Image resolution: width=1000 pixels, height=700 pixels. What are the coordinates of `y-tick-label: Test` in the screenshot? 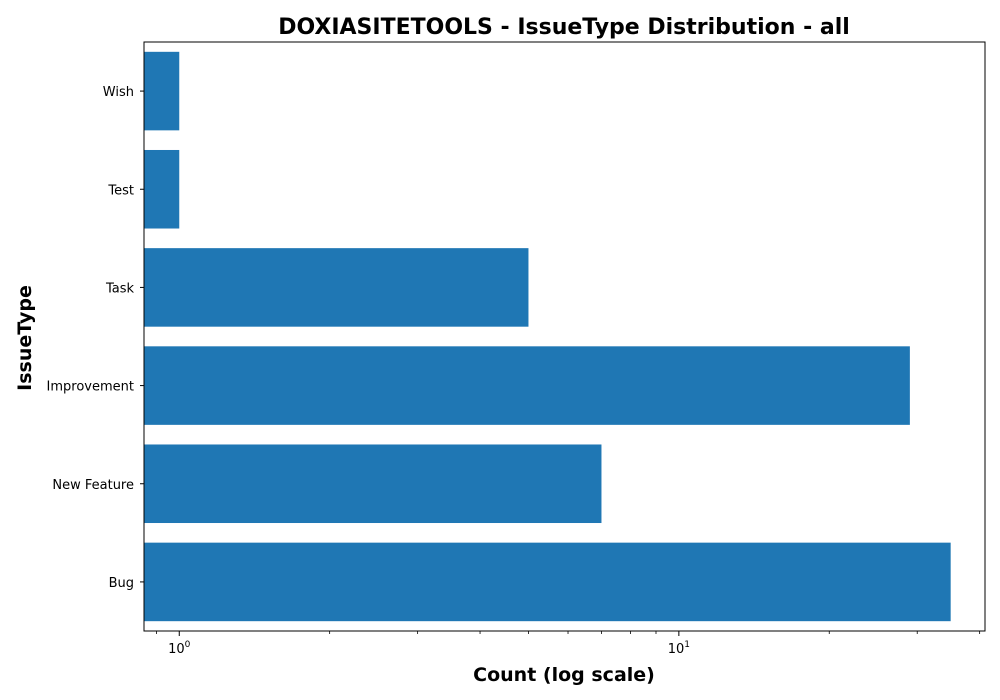 It's located at (120, 190).